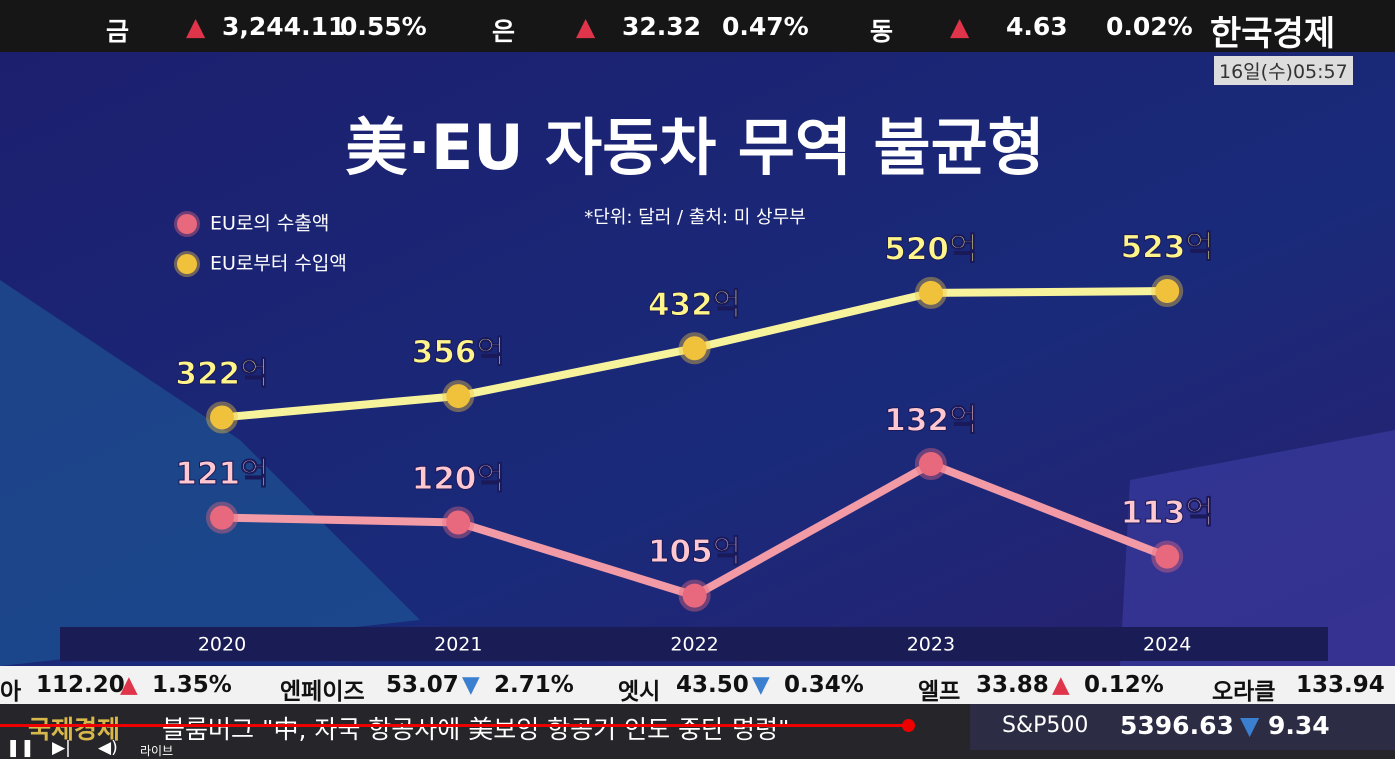 The height and width of the screenshot is (759, 1395). I want to click on value-label: 322억, so click(221, 374).